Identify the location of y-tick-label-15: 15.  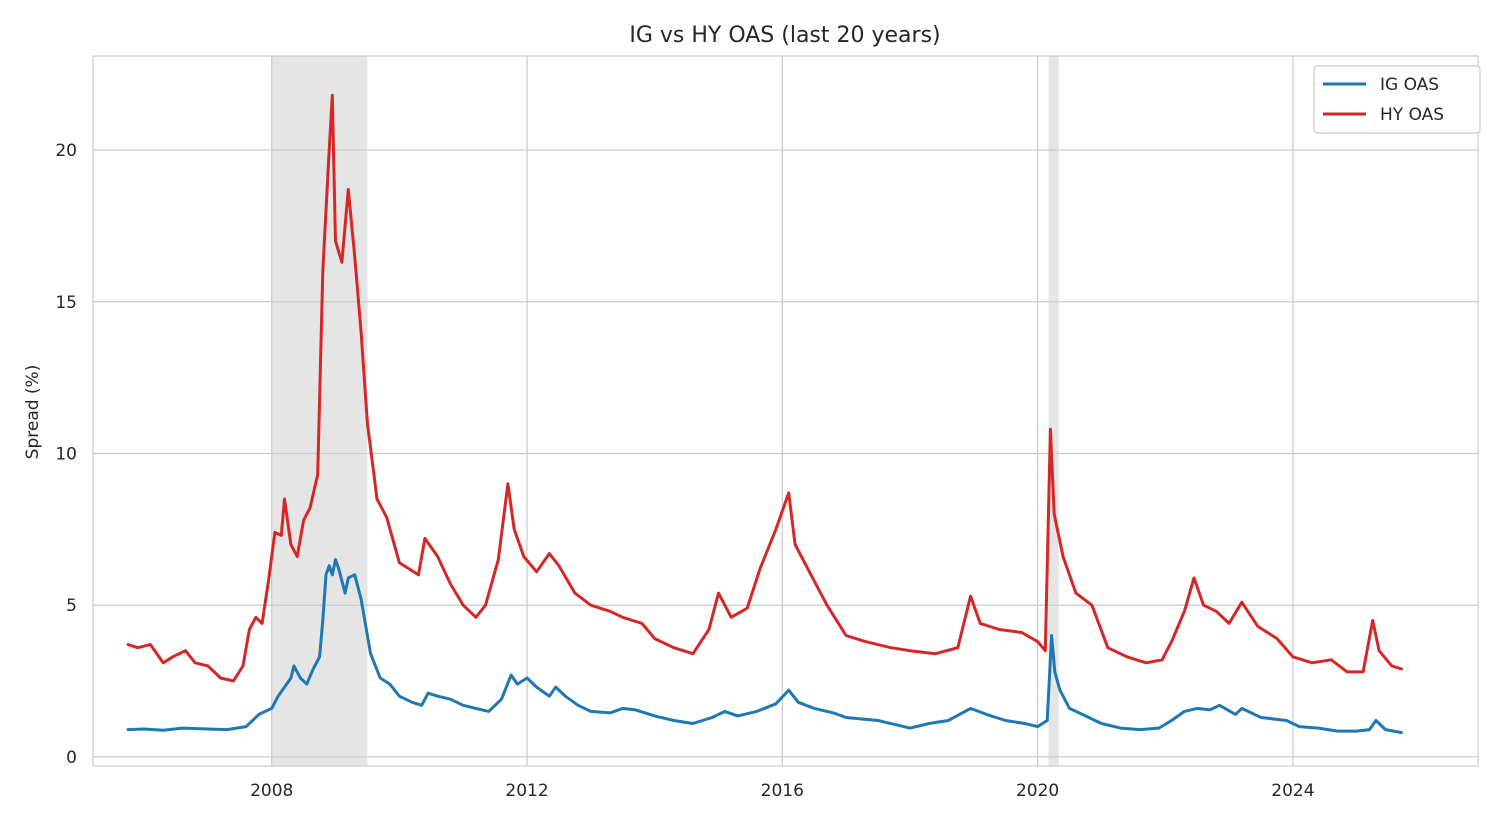
(66, 303).